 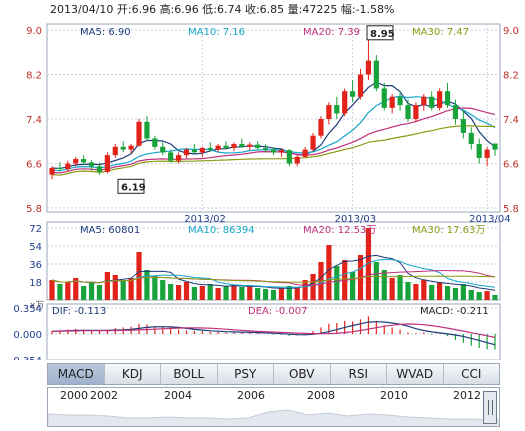 What do you see at coordinates (34, 209) in the screenshot?
I see `price-axis-left-label: 5.8` at bounding box center [34, 209].